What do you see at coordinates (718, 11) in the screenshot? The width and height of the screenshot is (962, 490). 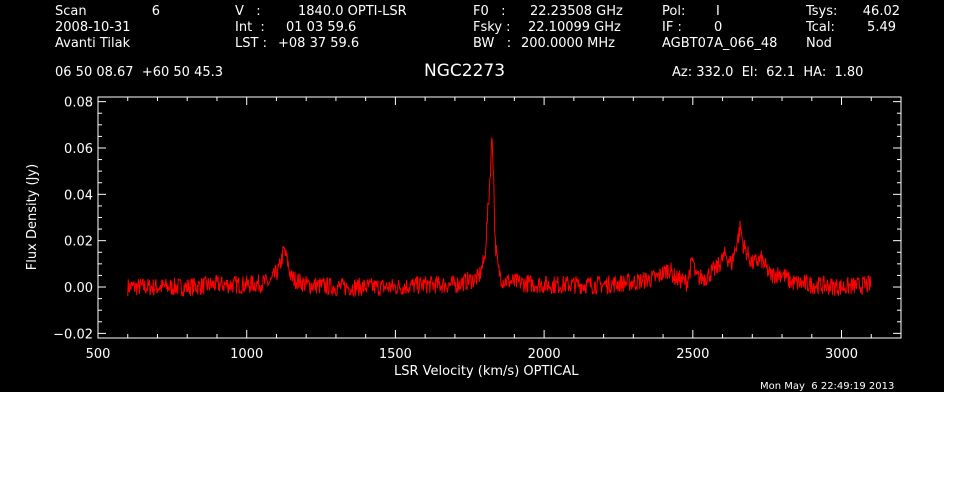 I see `pol-value: I` at bounding box center [718, 11].